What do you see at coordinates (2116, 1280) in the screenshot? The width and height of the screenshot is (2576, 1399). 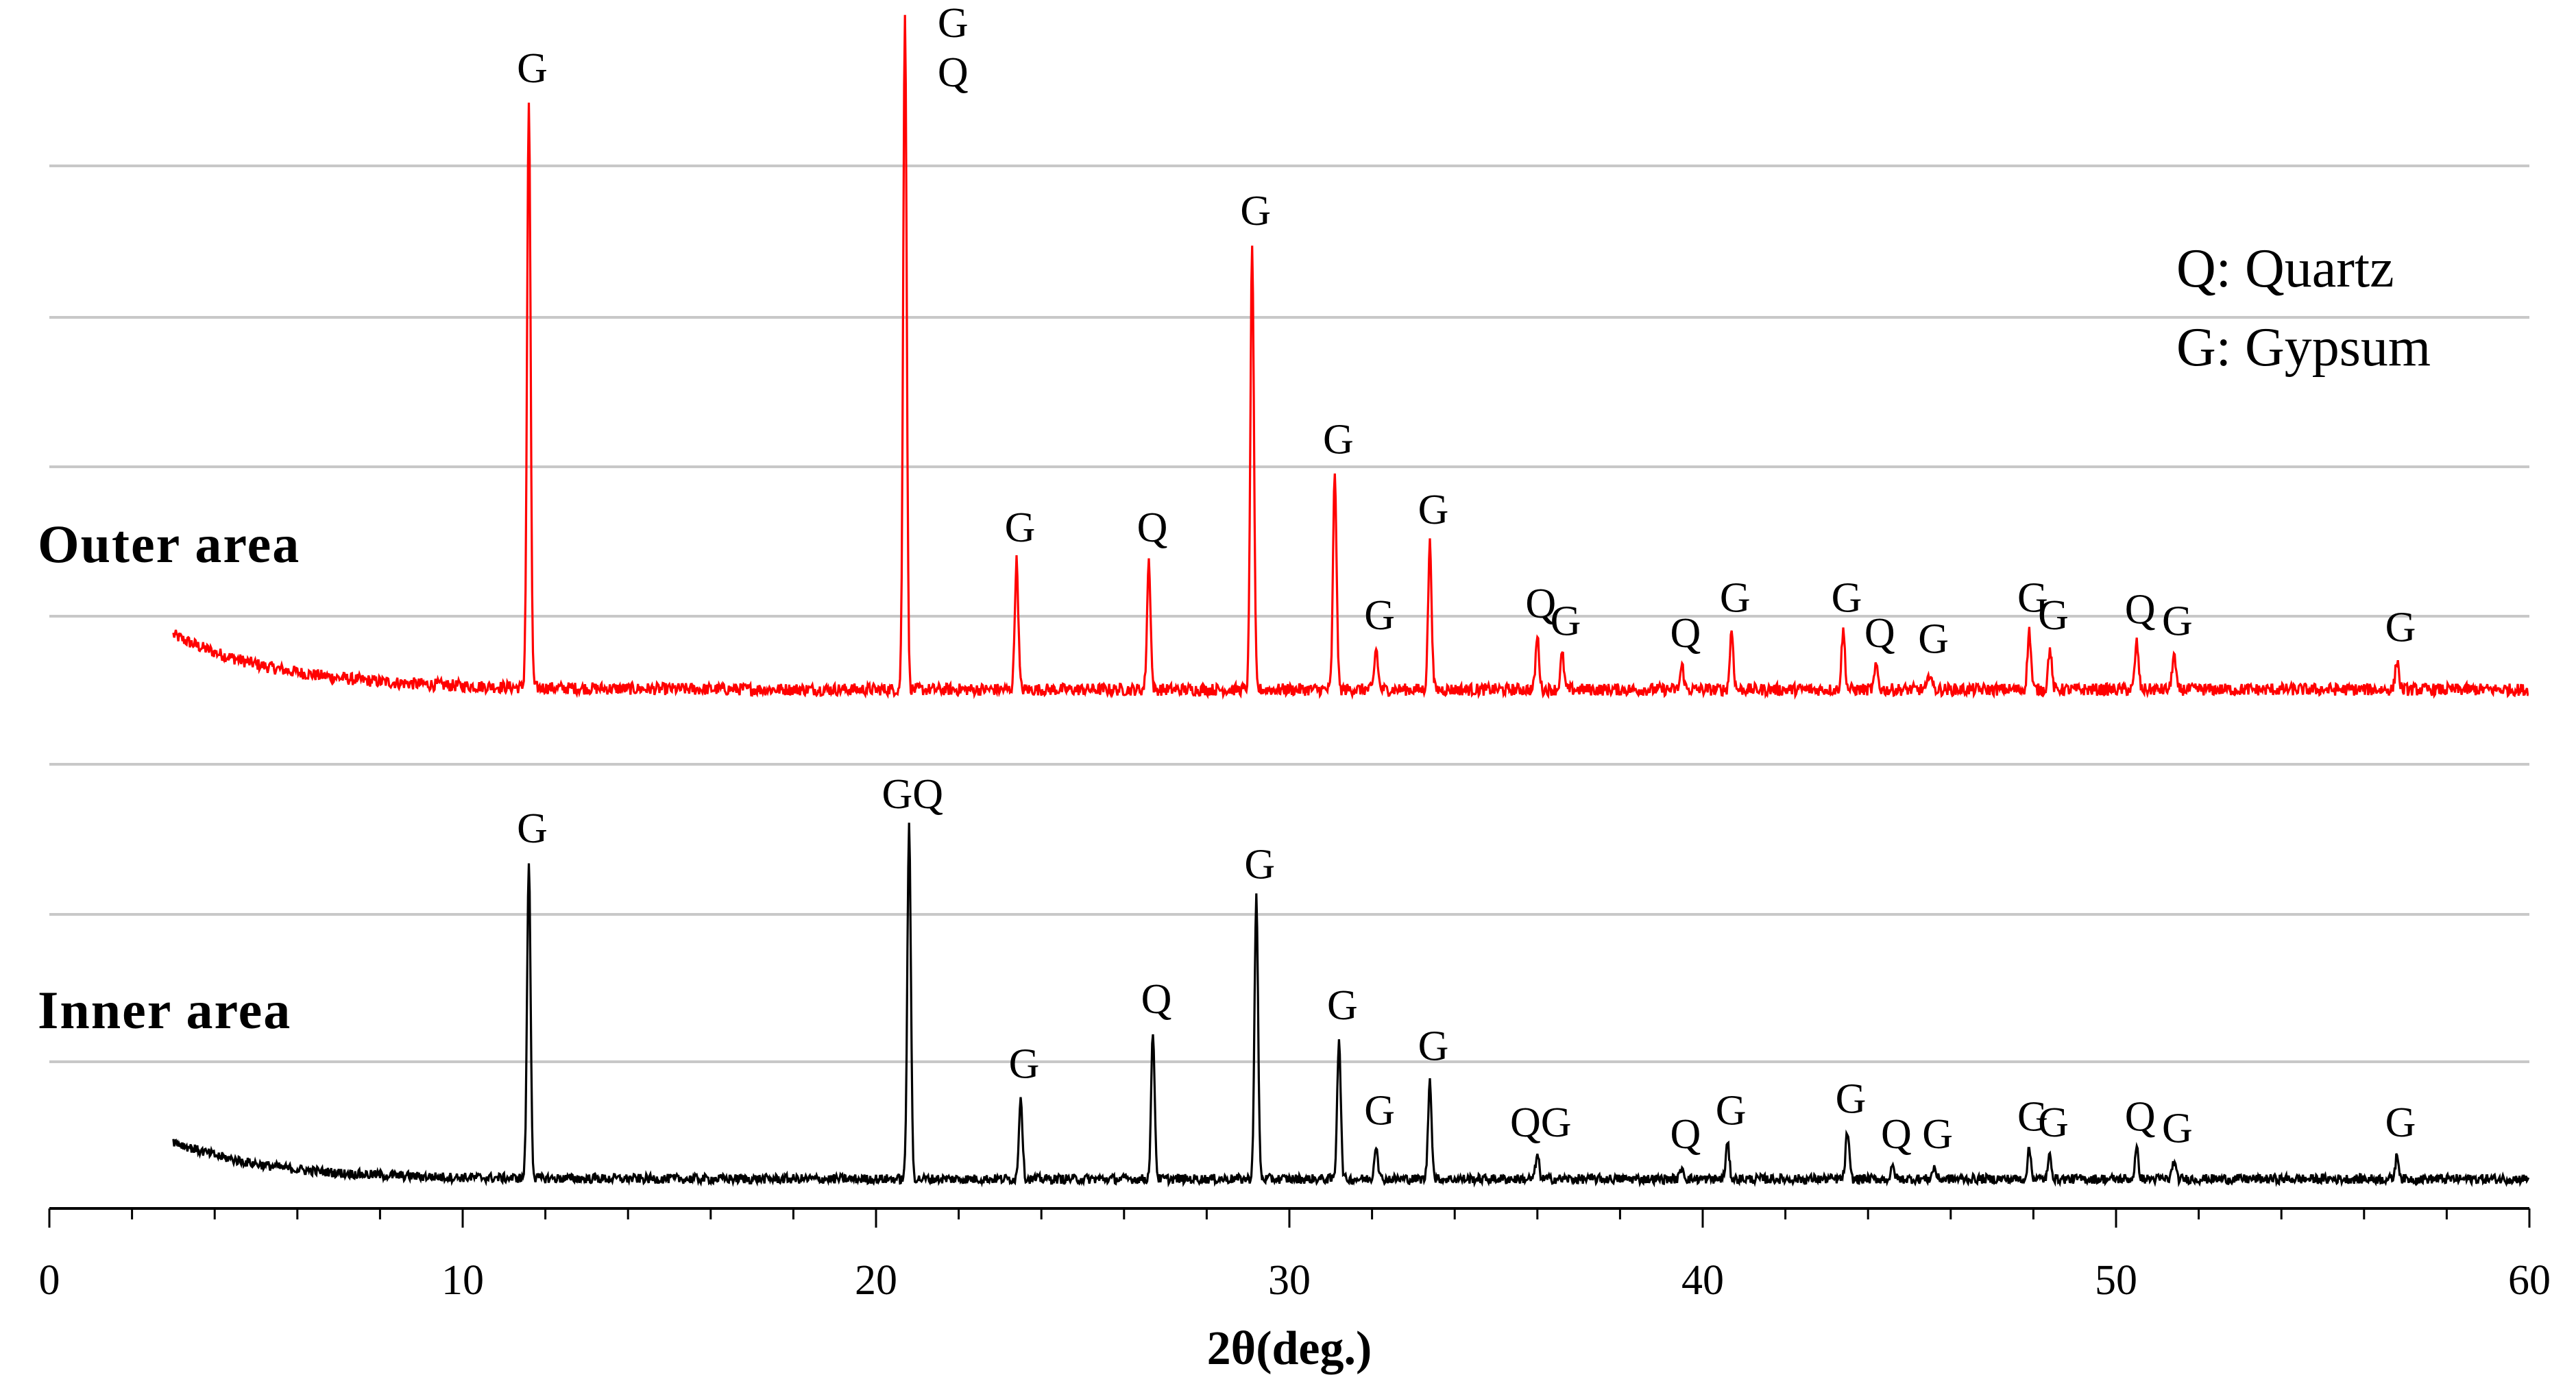 I see `x-tick-label: 50` at bounding box center [2116, 1280].